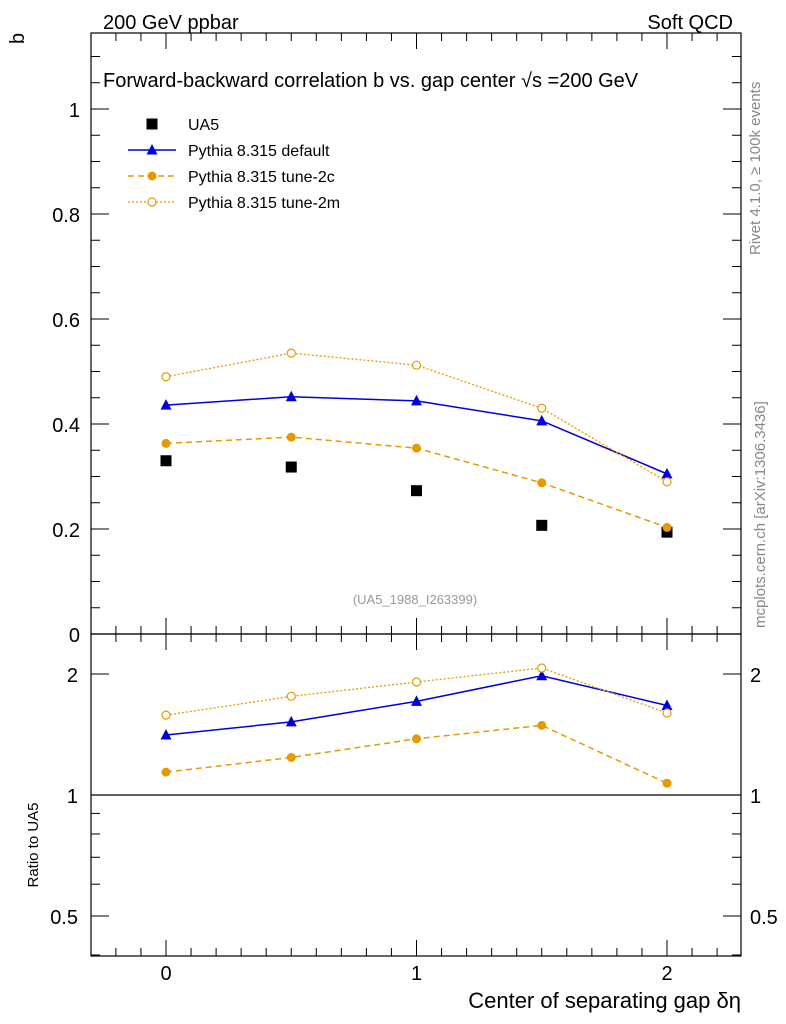 The image size is (786, 1024). I want to click on header-left: 200 GeV ppbar, so click(171, 23).